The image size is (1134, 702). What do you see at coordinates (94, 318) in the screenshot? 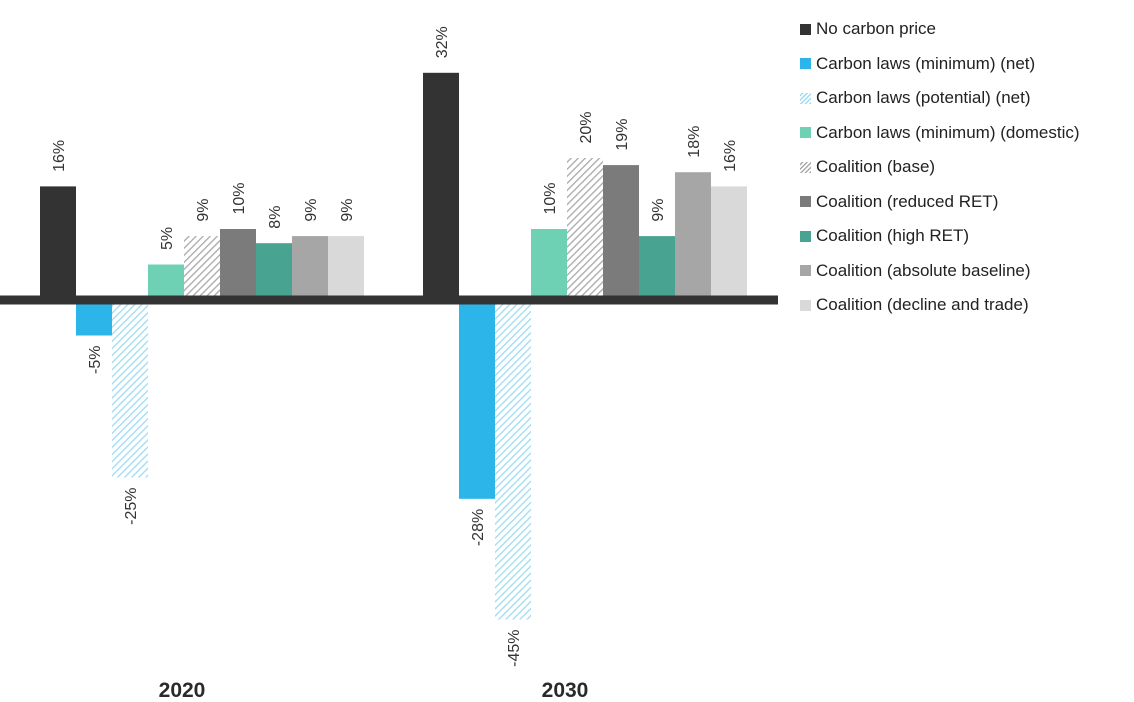
I see `bar-2020-carbon-laws-minimum-net` at bounding box center [94, 318].